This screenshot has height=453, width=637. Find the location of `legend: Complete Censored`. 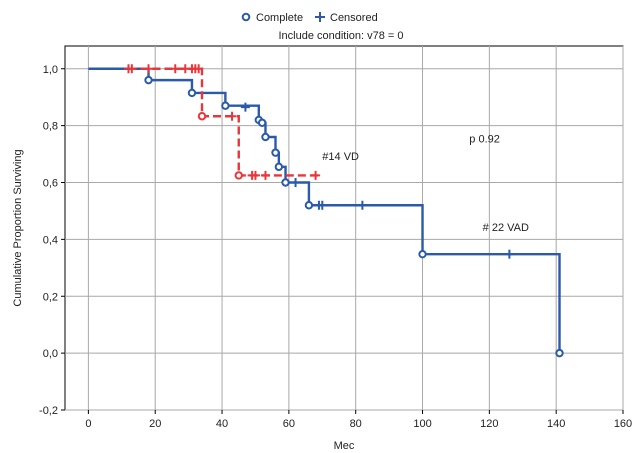

legend: Complete Censored is located at coordinates (309, 18).